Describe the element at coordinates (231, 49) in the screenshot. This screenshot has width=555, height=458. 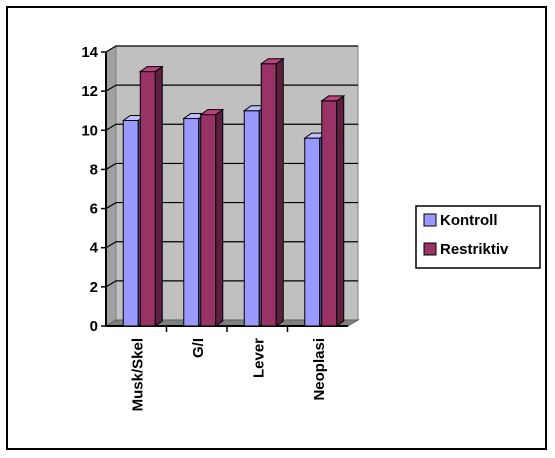
I see `gridline` at that location.